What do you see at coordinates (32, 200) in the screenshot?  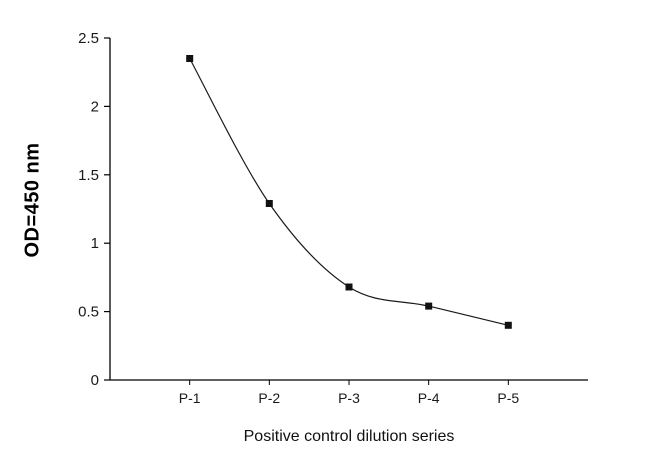 I see `y-axis-title: OD=450 nm` at bounding box center [32, 200].